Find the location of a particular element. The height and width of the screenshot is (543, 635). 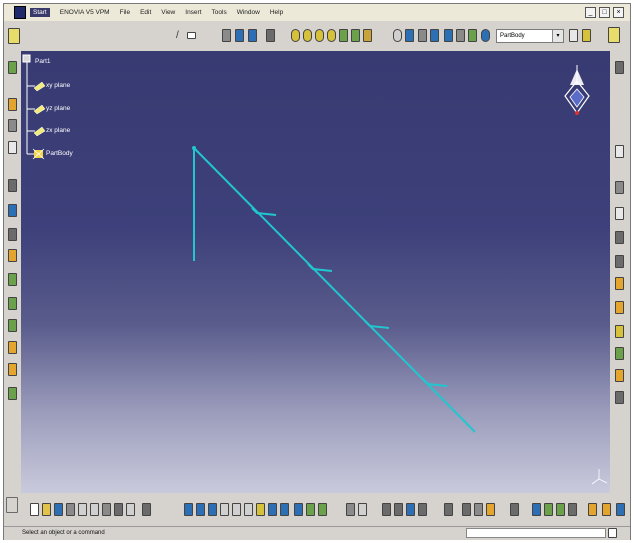

search-icon is located at coordinates (362, 509).